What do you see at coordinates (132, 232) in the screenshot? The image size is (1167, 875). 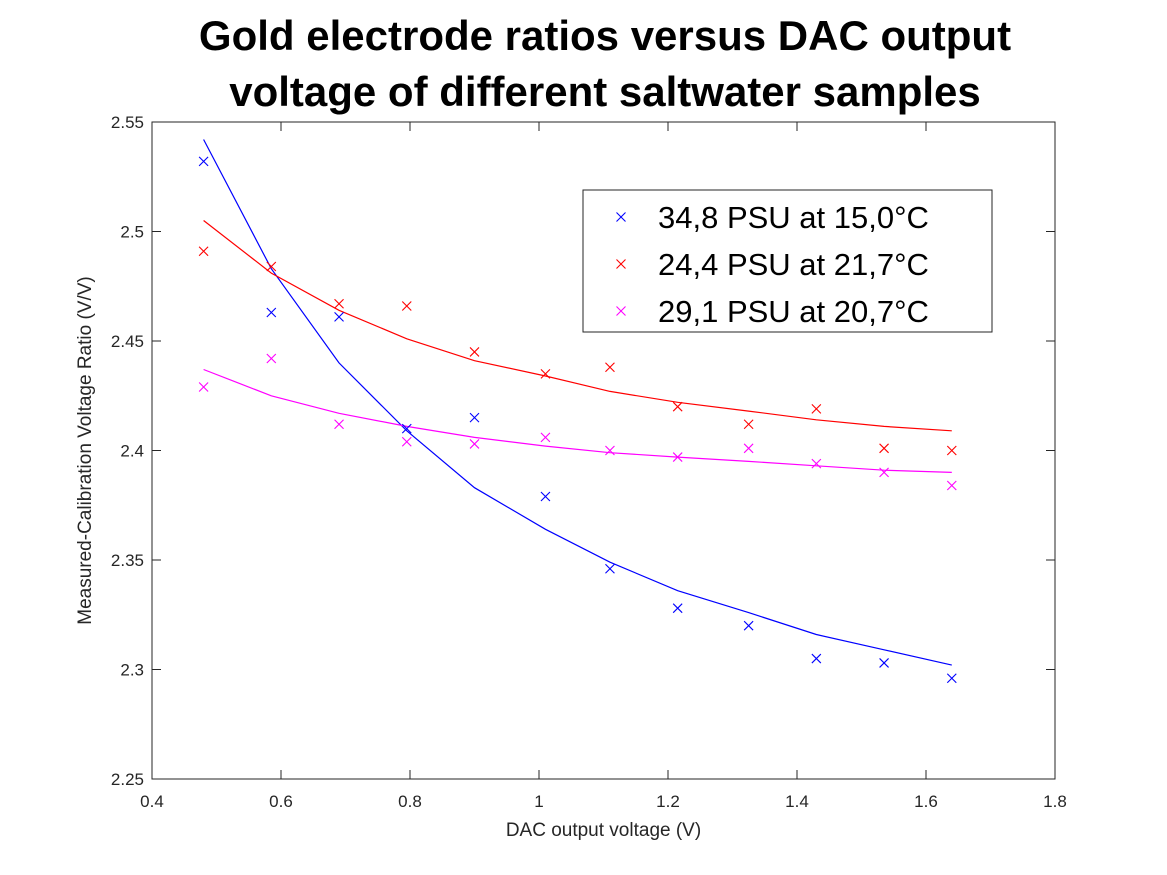 I see `y-tick-label: 2.5` at bounding box center [132, 232].